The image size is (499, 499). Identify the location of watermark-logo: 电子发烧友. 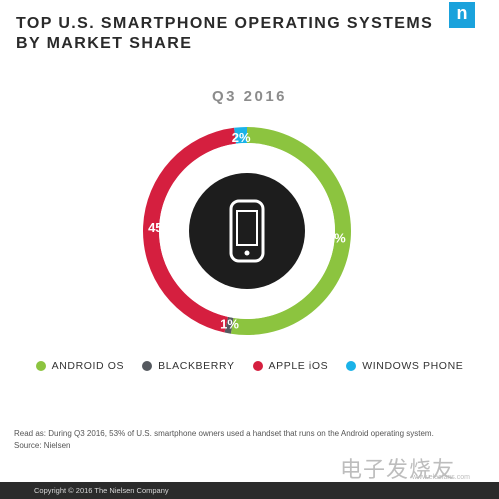
(398, 470).